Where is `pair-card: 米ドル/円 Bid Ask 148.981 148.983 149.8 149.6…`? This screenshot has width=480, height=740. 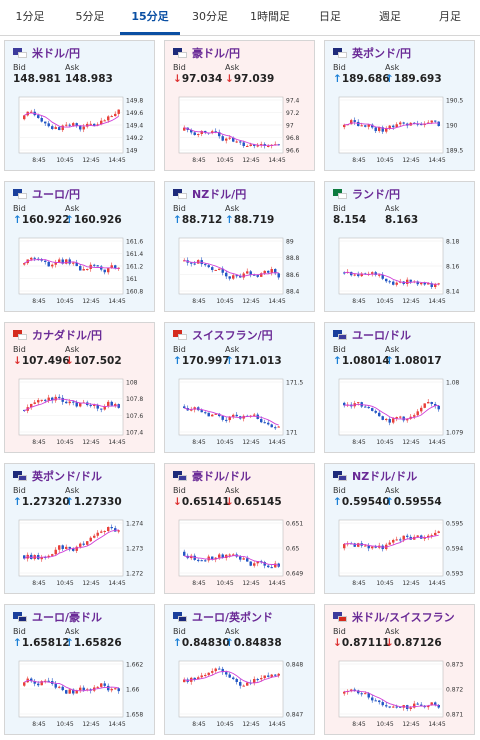 pair-card: 米ドル/円 Bid Ask 148.981 148.983 149.8 149.6… is located at coordinates (79, 105).